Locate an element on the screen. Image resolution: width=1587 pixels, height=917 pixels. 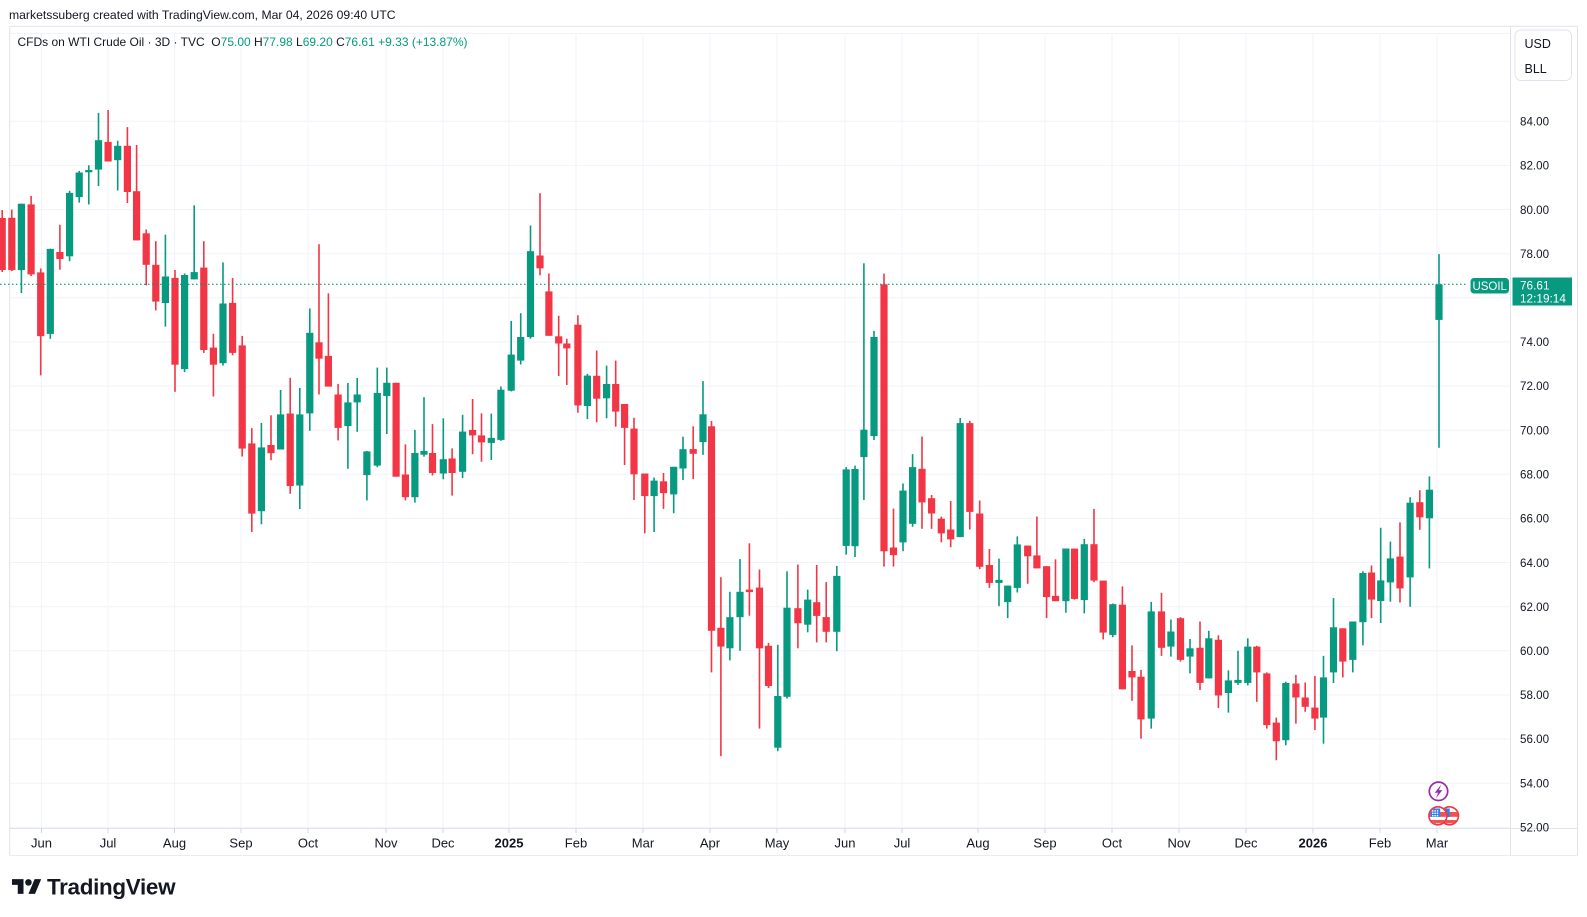
svg-text: Apr is located at coordinates (710, 843).